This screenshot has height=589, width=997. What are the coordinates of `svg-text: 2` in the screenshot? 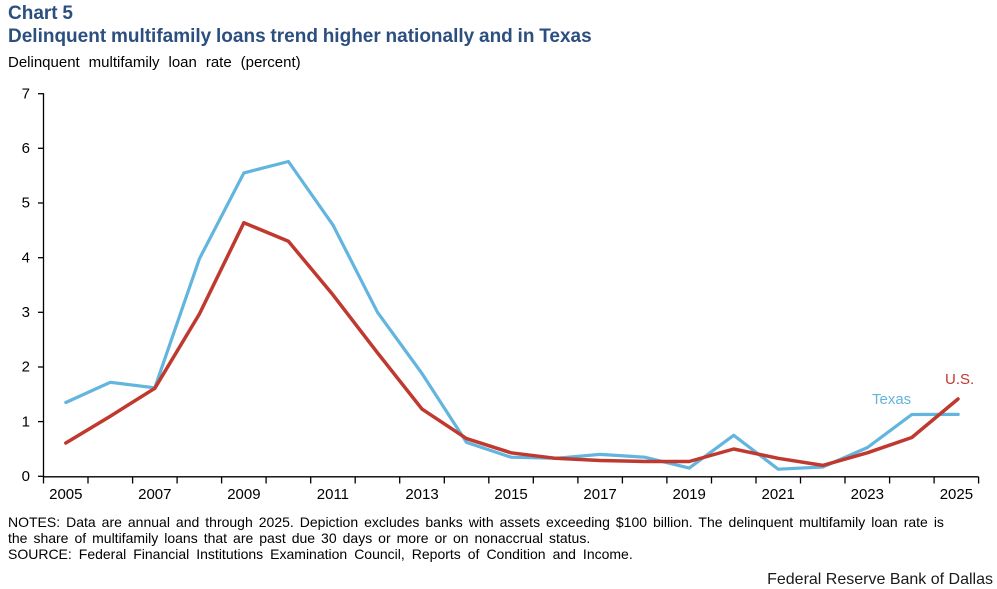 It's located at (26, 367).